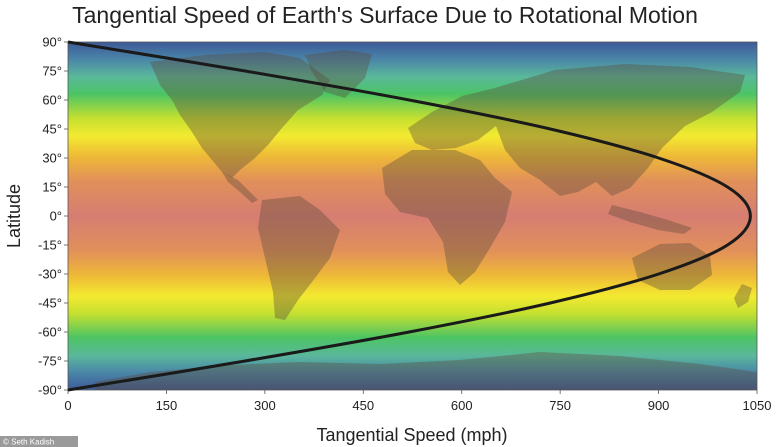  I want to click on x-tick-label: 0, so click(67, 405).